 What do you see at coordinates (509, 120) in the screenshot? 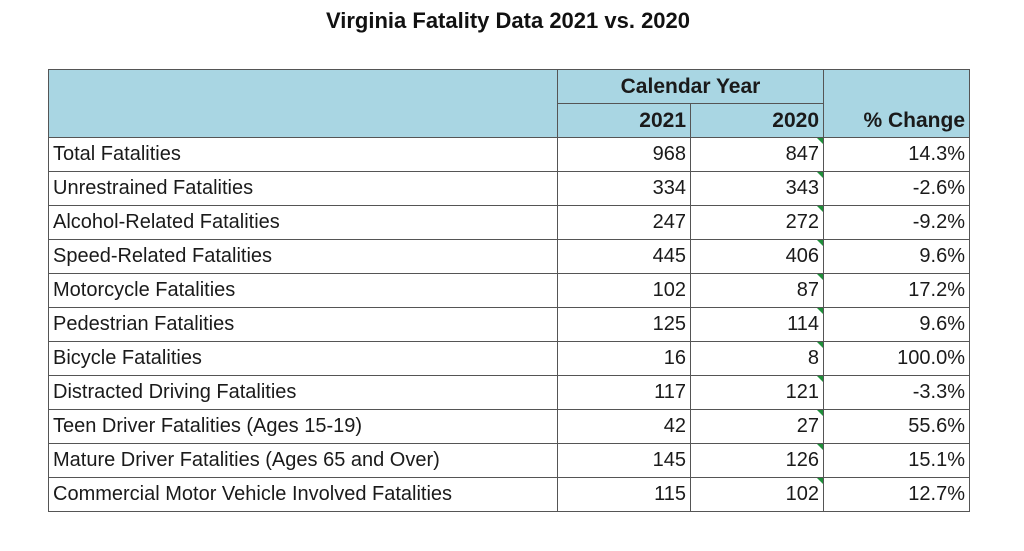
I see `header-row-years: 2021 2020` at bounding box center [509, 120].